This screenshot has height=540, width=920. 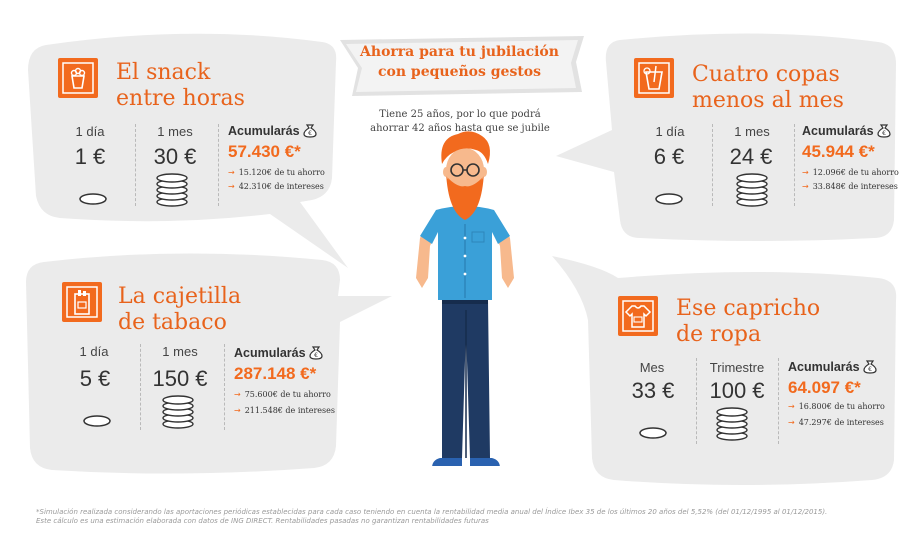 I want to click on col1-value: 6 €, so click(x=669, y=156).